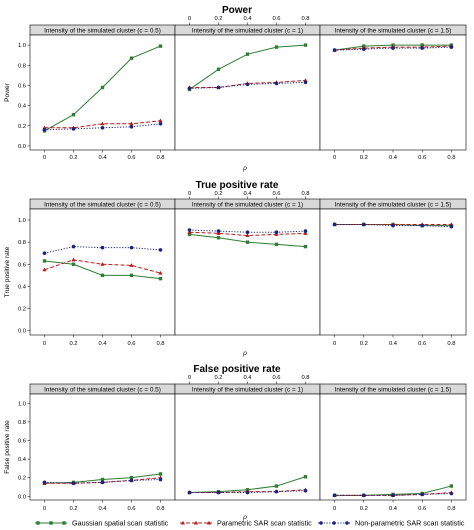 This screenshot has width=474, height=530. I want to click on y-tick-label: 0.6, so click(22, 86).